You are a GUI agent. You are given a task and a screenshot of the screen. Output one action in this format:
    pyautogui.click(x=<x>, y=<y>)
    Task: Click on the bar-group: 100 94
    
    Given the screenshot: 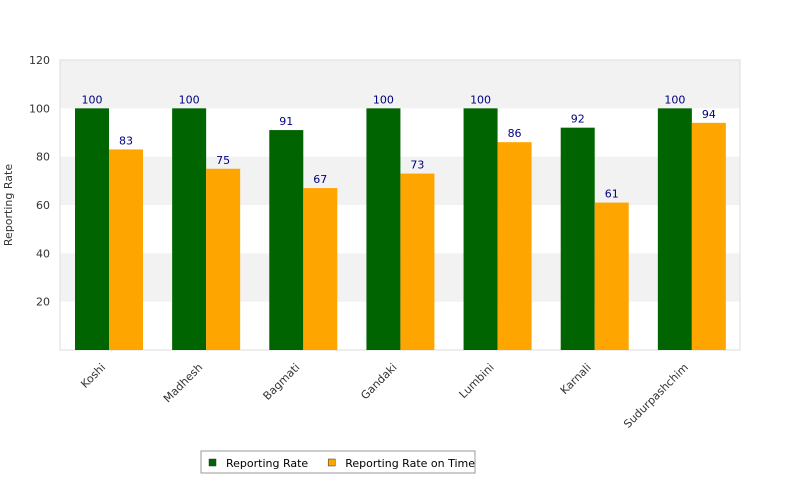 What is the action you would take?
    pyautogui.click(x=691, y=221)
    